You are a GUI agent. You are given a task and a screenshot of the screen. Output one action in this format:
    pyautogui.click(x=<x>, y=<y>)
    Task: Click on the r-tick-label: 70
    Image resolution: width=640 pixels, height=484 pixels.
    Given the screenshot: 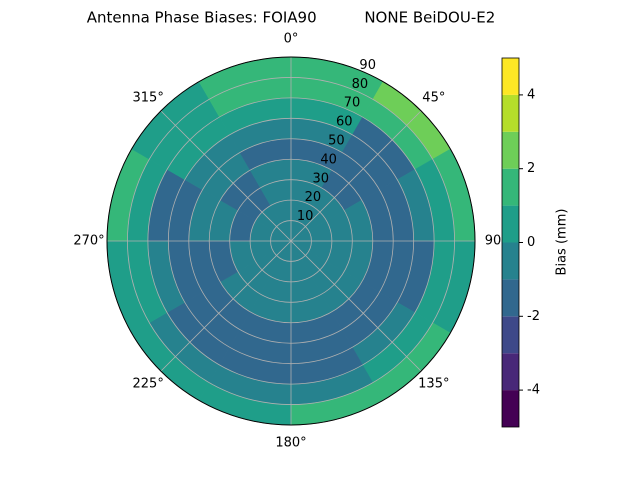 What is the action you would take?
    pyautogui.click(x=352, y=103)
    